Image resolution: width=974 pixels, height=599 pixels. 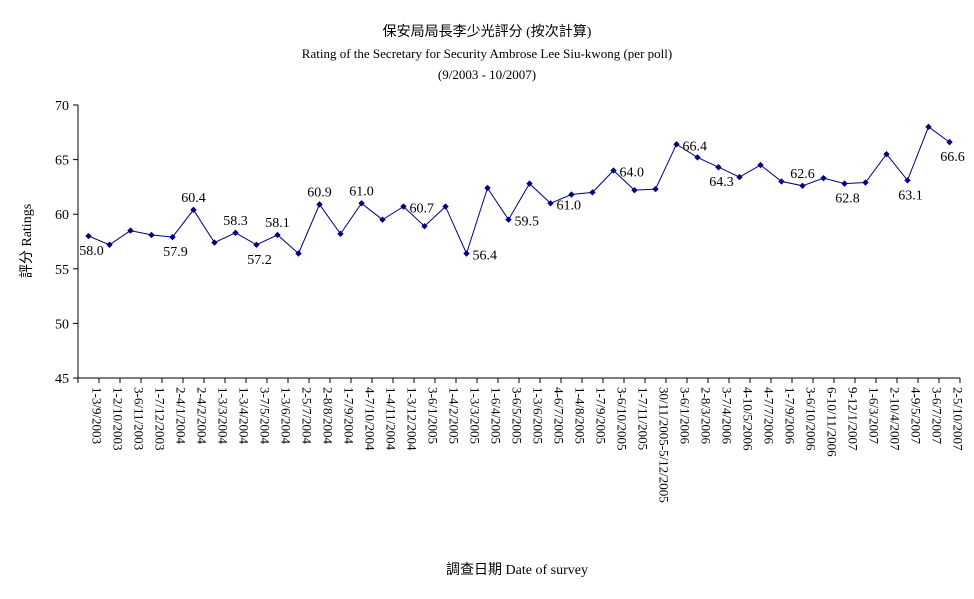 What do you see at coordinates (91, 251) in the screenshot?
I see `data-label: 58.0` at bounding box center [91, 251].